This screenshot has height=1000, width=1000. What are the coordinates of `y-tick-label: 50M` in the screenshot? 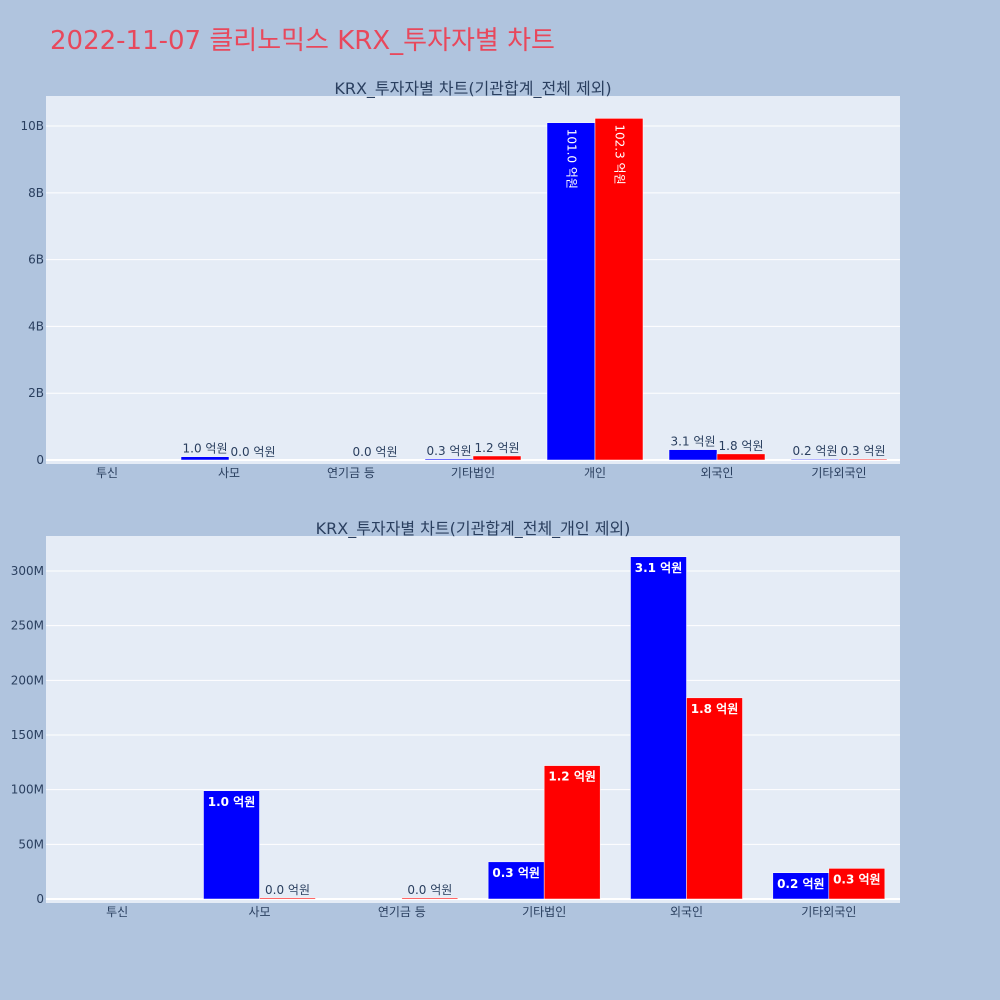 It's located at (31, 844).